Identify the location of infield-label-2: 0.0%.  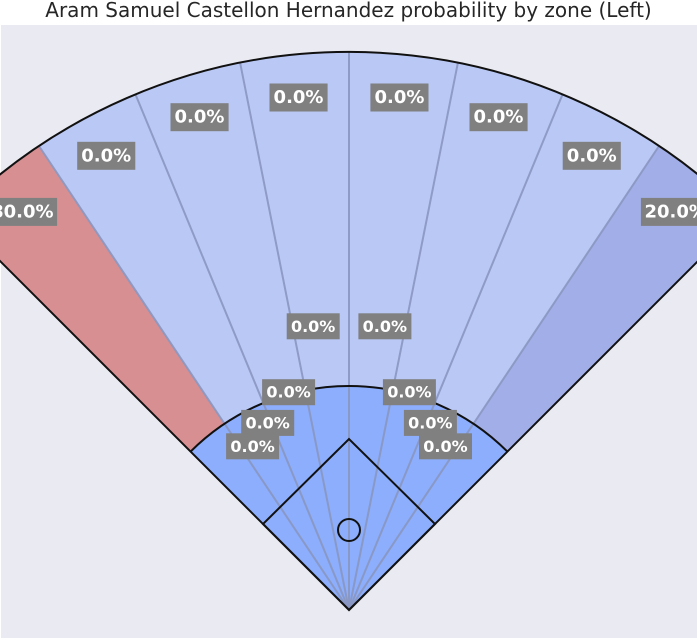
(268, 422).